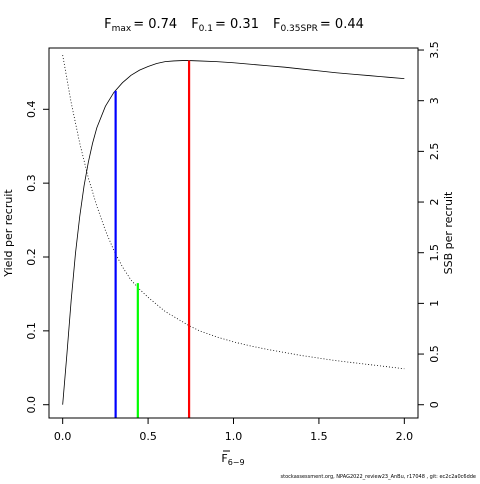 The width and height of the screenshot is (480, 484). Describe the element at coordinates (31, 257) in the screenshot. I see `y-left-tick-label: 0.2` at that location.